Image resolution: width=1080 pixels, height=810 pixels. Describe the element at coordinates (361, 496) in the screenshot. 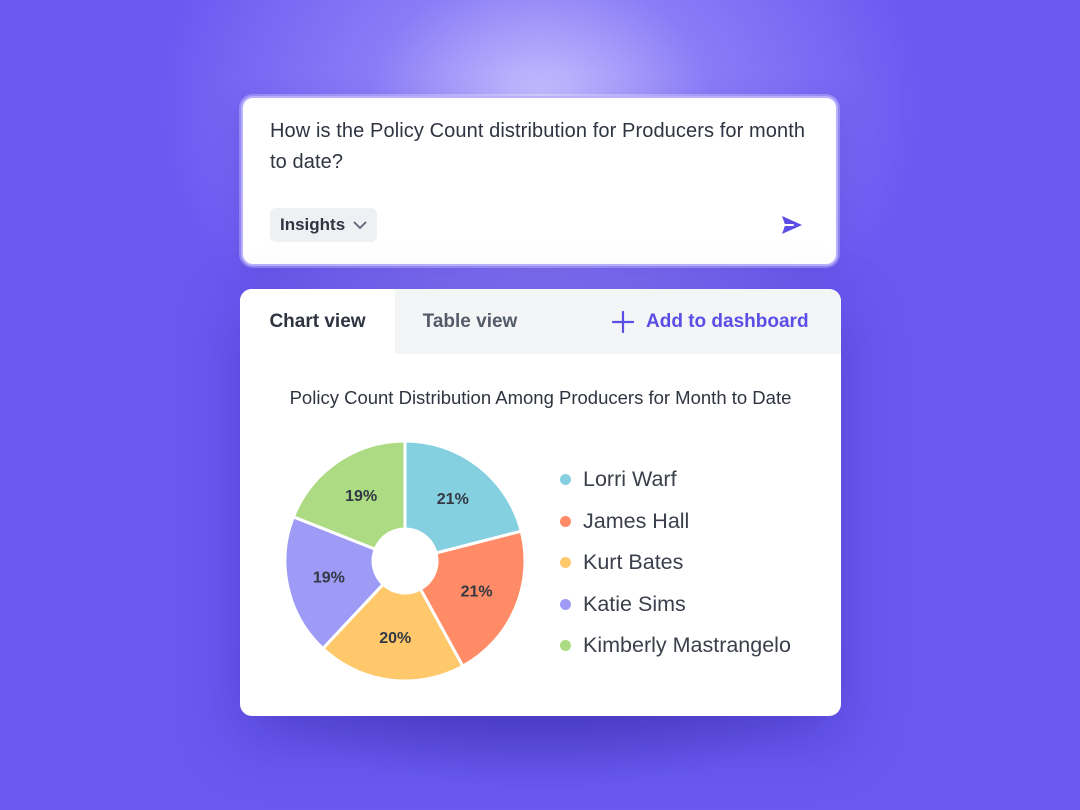

I see `pie-slice-label-4: 19%` at that location.